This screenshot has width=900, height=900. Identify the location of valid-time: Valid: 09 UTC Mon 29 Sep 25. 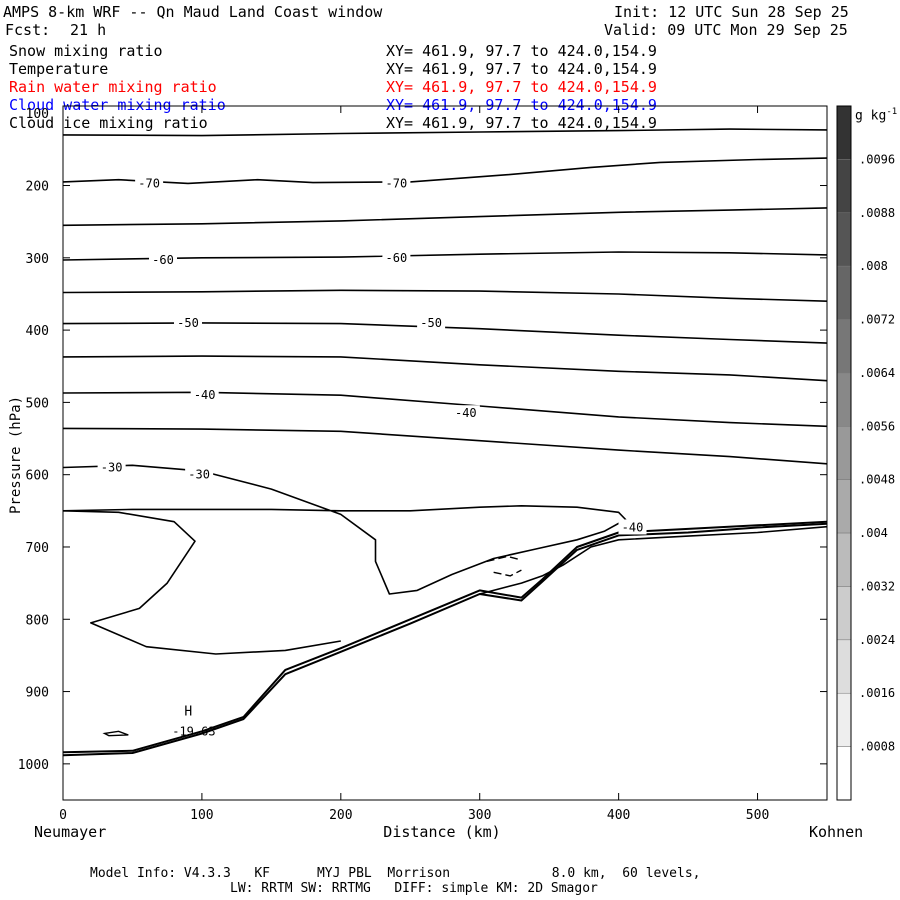
(726, 30).